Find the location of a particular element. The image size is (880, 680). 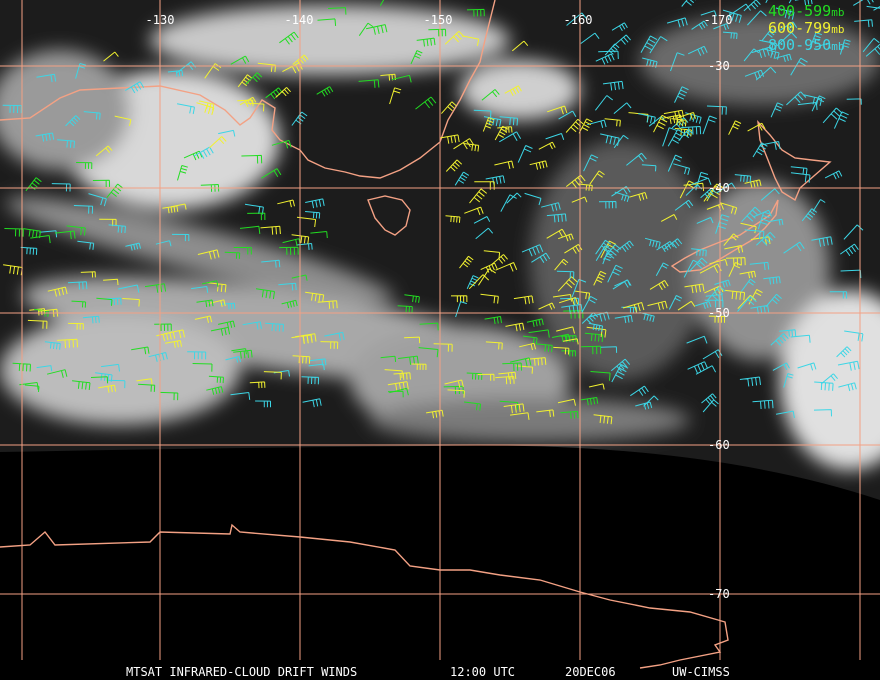

legend-entry: 400-599mb is located at coordinates (806, 11).